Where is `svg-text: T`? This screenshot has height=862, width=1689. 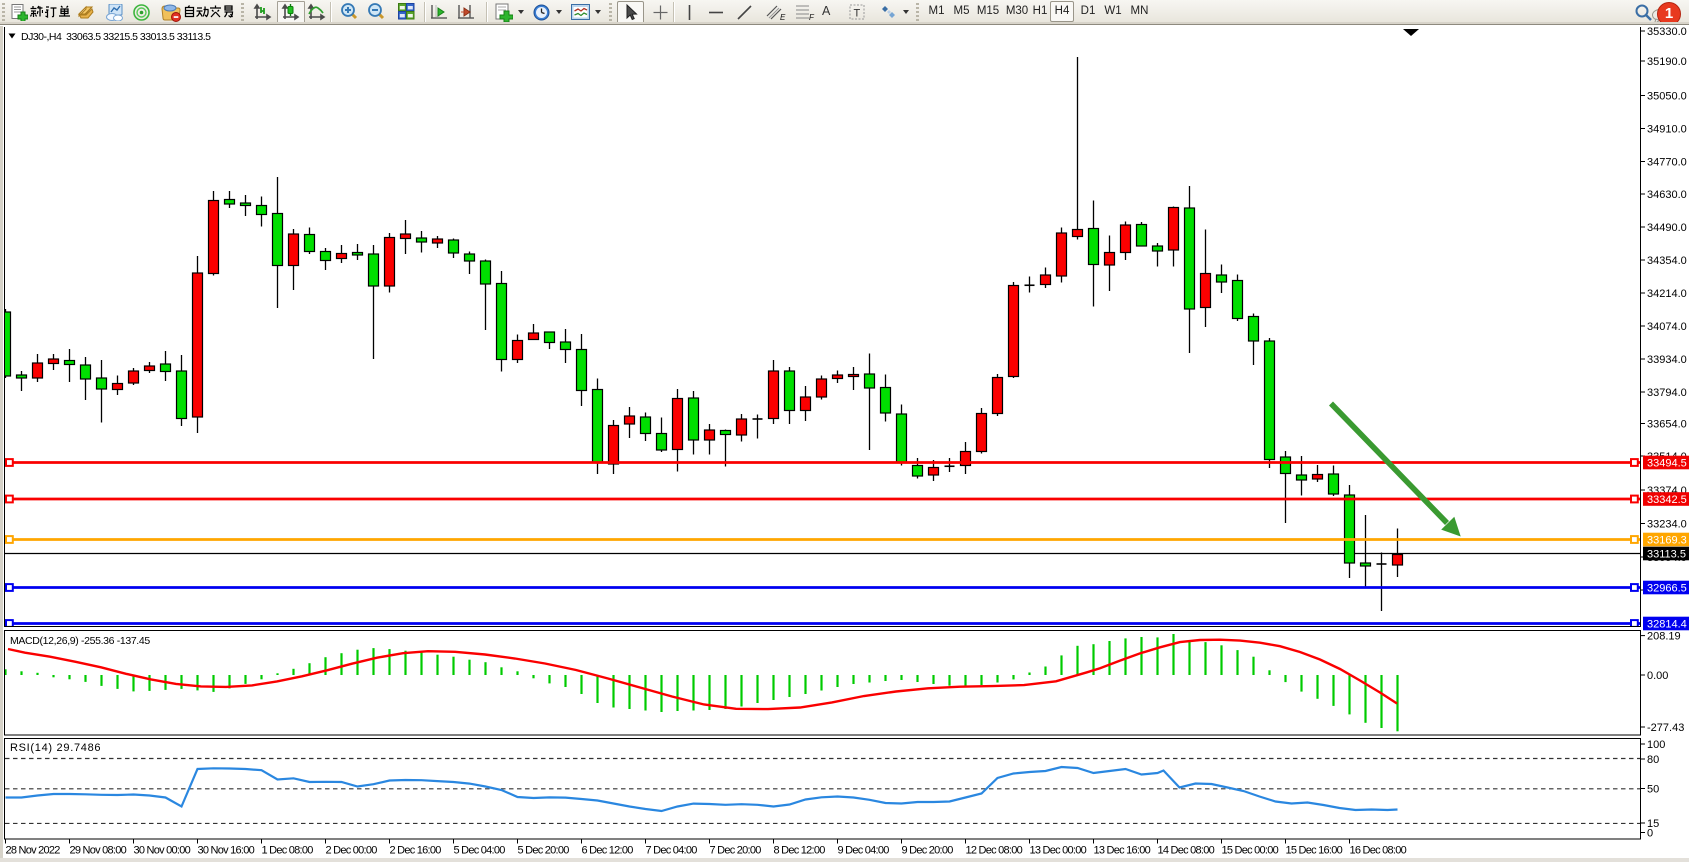 svg-text: T is located at coordinates (857, 14).